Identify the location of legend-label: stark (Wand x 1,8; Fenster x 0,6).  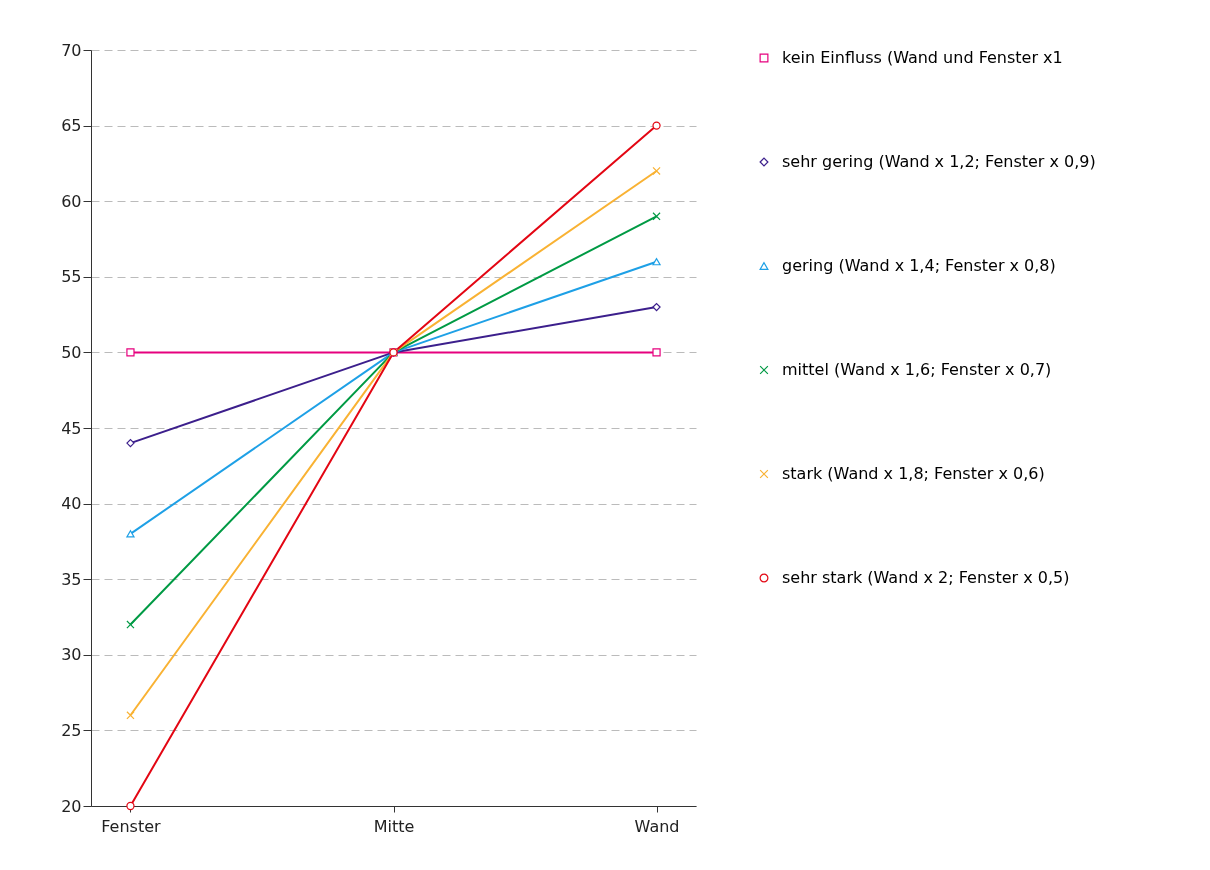
(913, 473).